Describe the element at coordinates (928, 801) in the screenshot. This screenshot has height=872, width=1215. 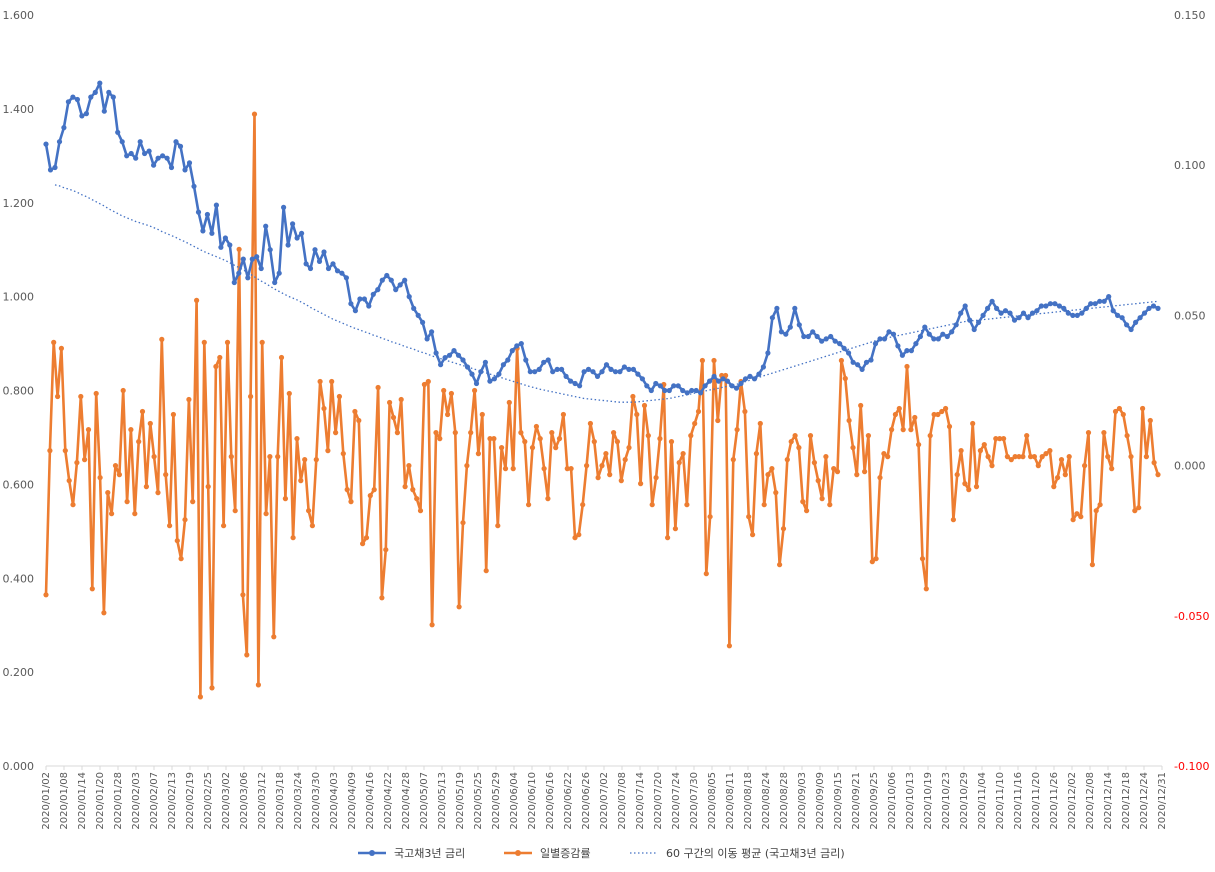
I see `x-axis-tick-label: 2020/10/19` at that location.